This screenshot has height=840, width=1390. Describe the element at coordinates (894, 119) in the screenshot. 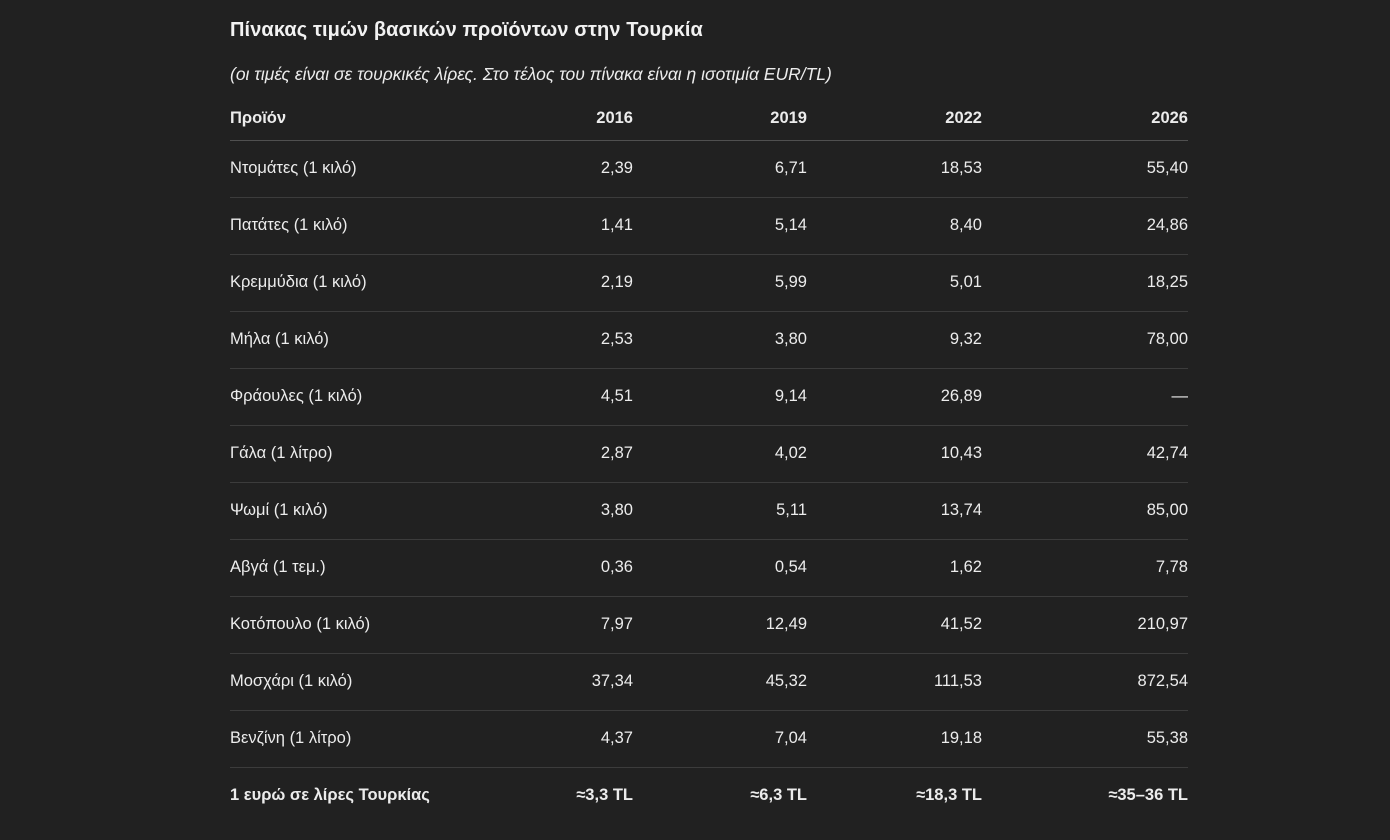

I see `column-header-2022: 2022` at that location.